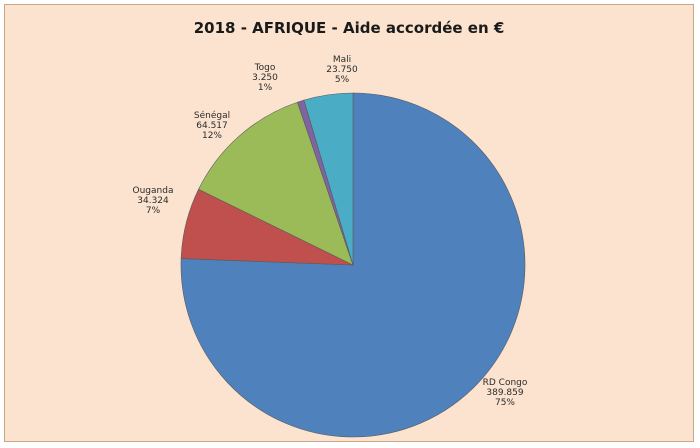 The image size is (700, 448). What do you see at coordinates (342, 70) in the screenshot?
I see `data-label-mali: Mali 23.750 5%` at bounding box center [342, 70].